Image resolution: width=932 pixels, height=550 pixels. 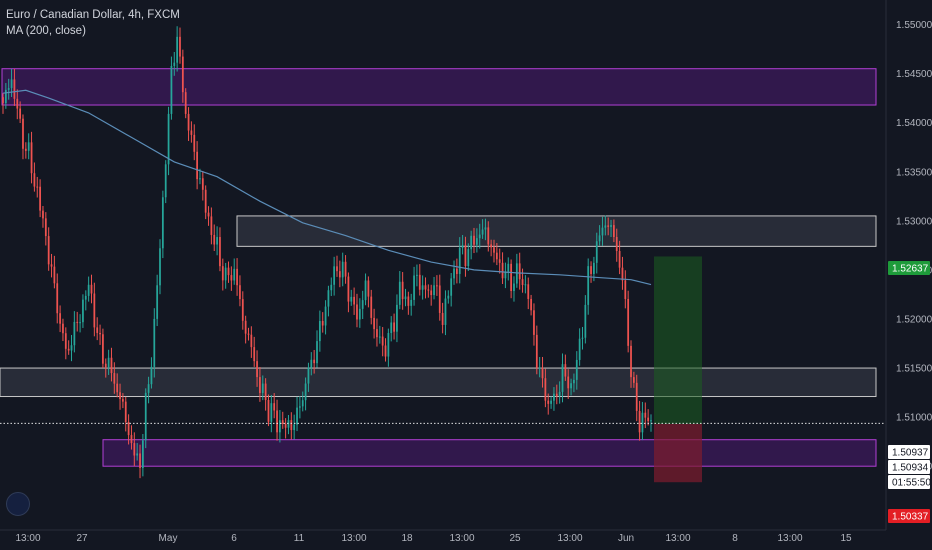 What do you see at coordinates (910, 468) in the screenshot?
I see `price-badge-text-last: 1.50934` at bounding box center [910, 468].